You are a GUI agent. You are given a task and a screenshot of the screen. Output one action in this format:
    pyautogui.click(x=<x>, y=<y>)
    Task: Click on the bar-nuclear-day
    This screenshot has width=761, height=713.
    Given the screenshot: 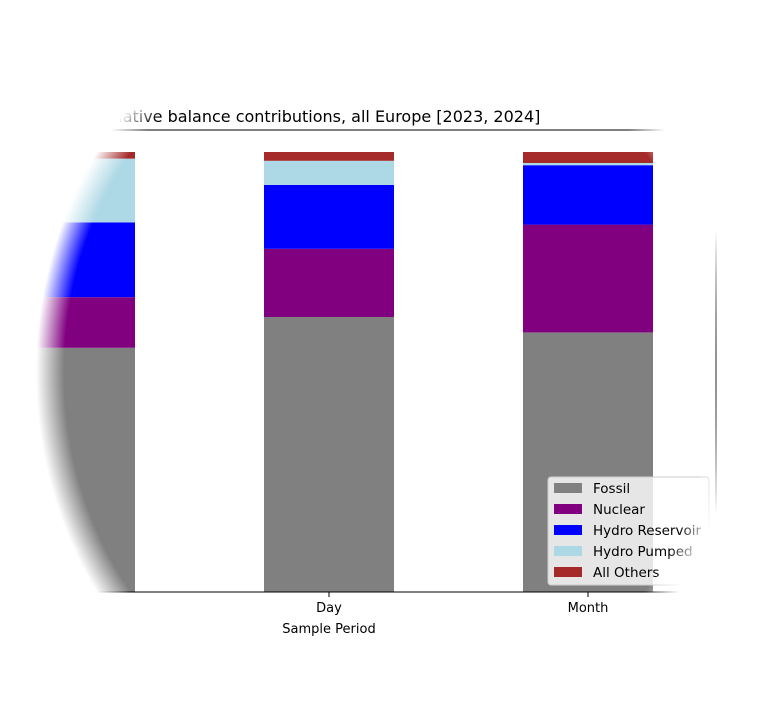 What is the action you would take?
    pyautogui.click(x=329, y=282)
    